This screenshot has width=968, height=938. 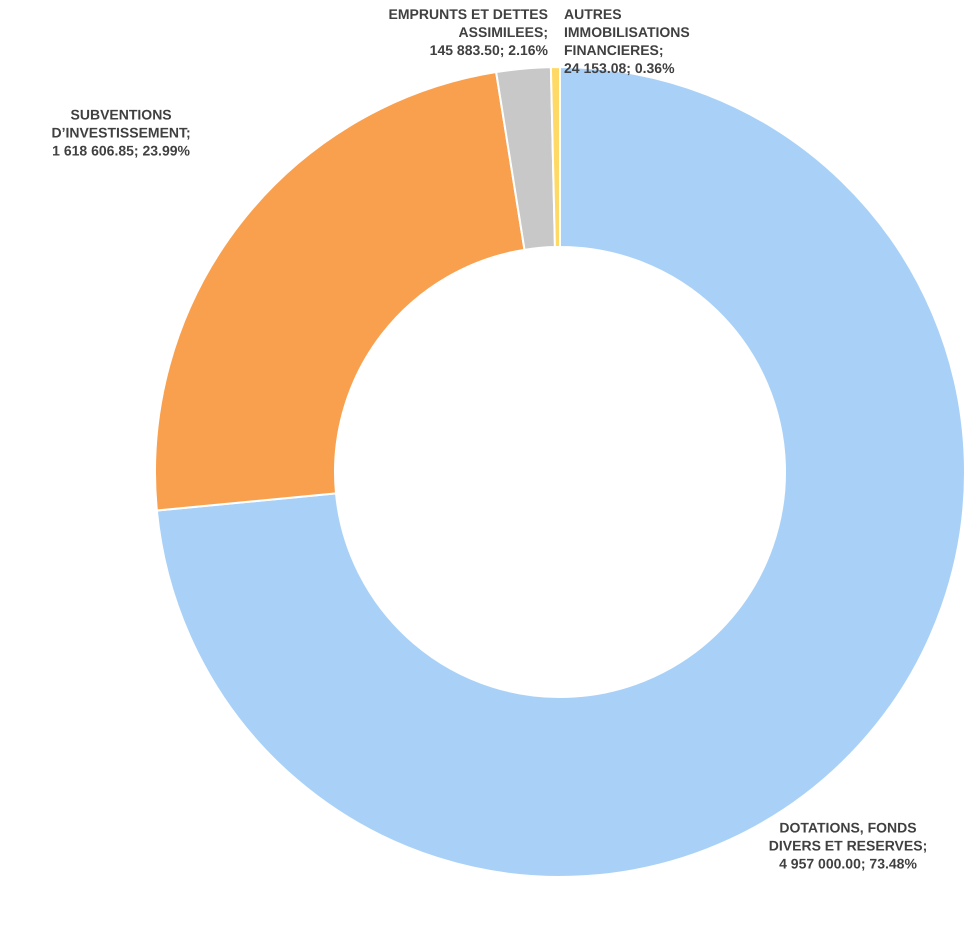 What do you see at coordinates (627, 41) in the screenshot?
I see `slice-label: AUTRES IMMOBILISATIONS FINANCIERES; 24 153.08; 0.36%` at bounding box center [627, 41].